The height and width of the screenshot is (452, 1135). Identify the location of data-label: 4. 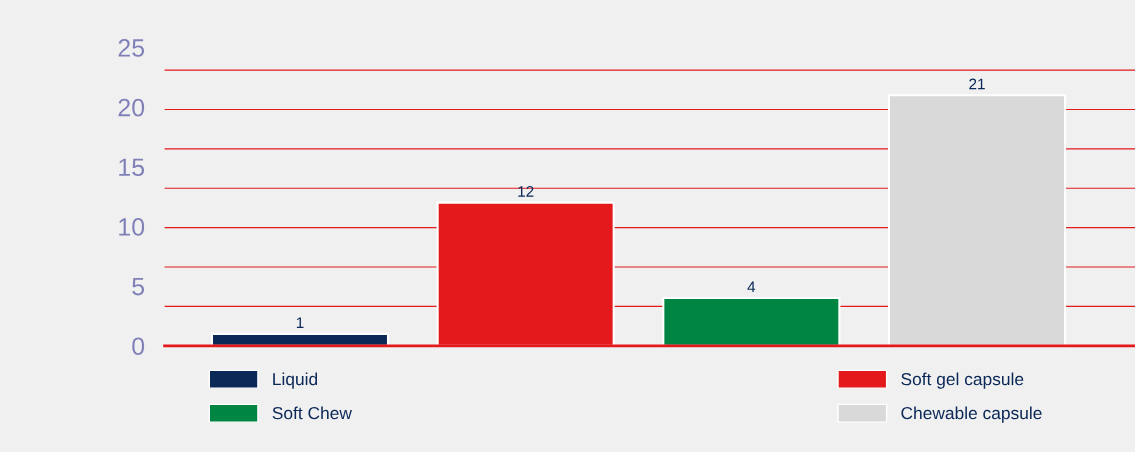
(751, 287).